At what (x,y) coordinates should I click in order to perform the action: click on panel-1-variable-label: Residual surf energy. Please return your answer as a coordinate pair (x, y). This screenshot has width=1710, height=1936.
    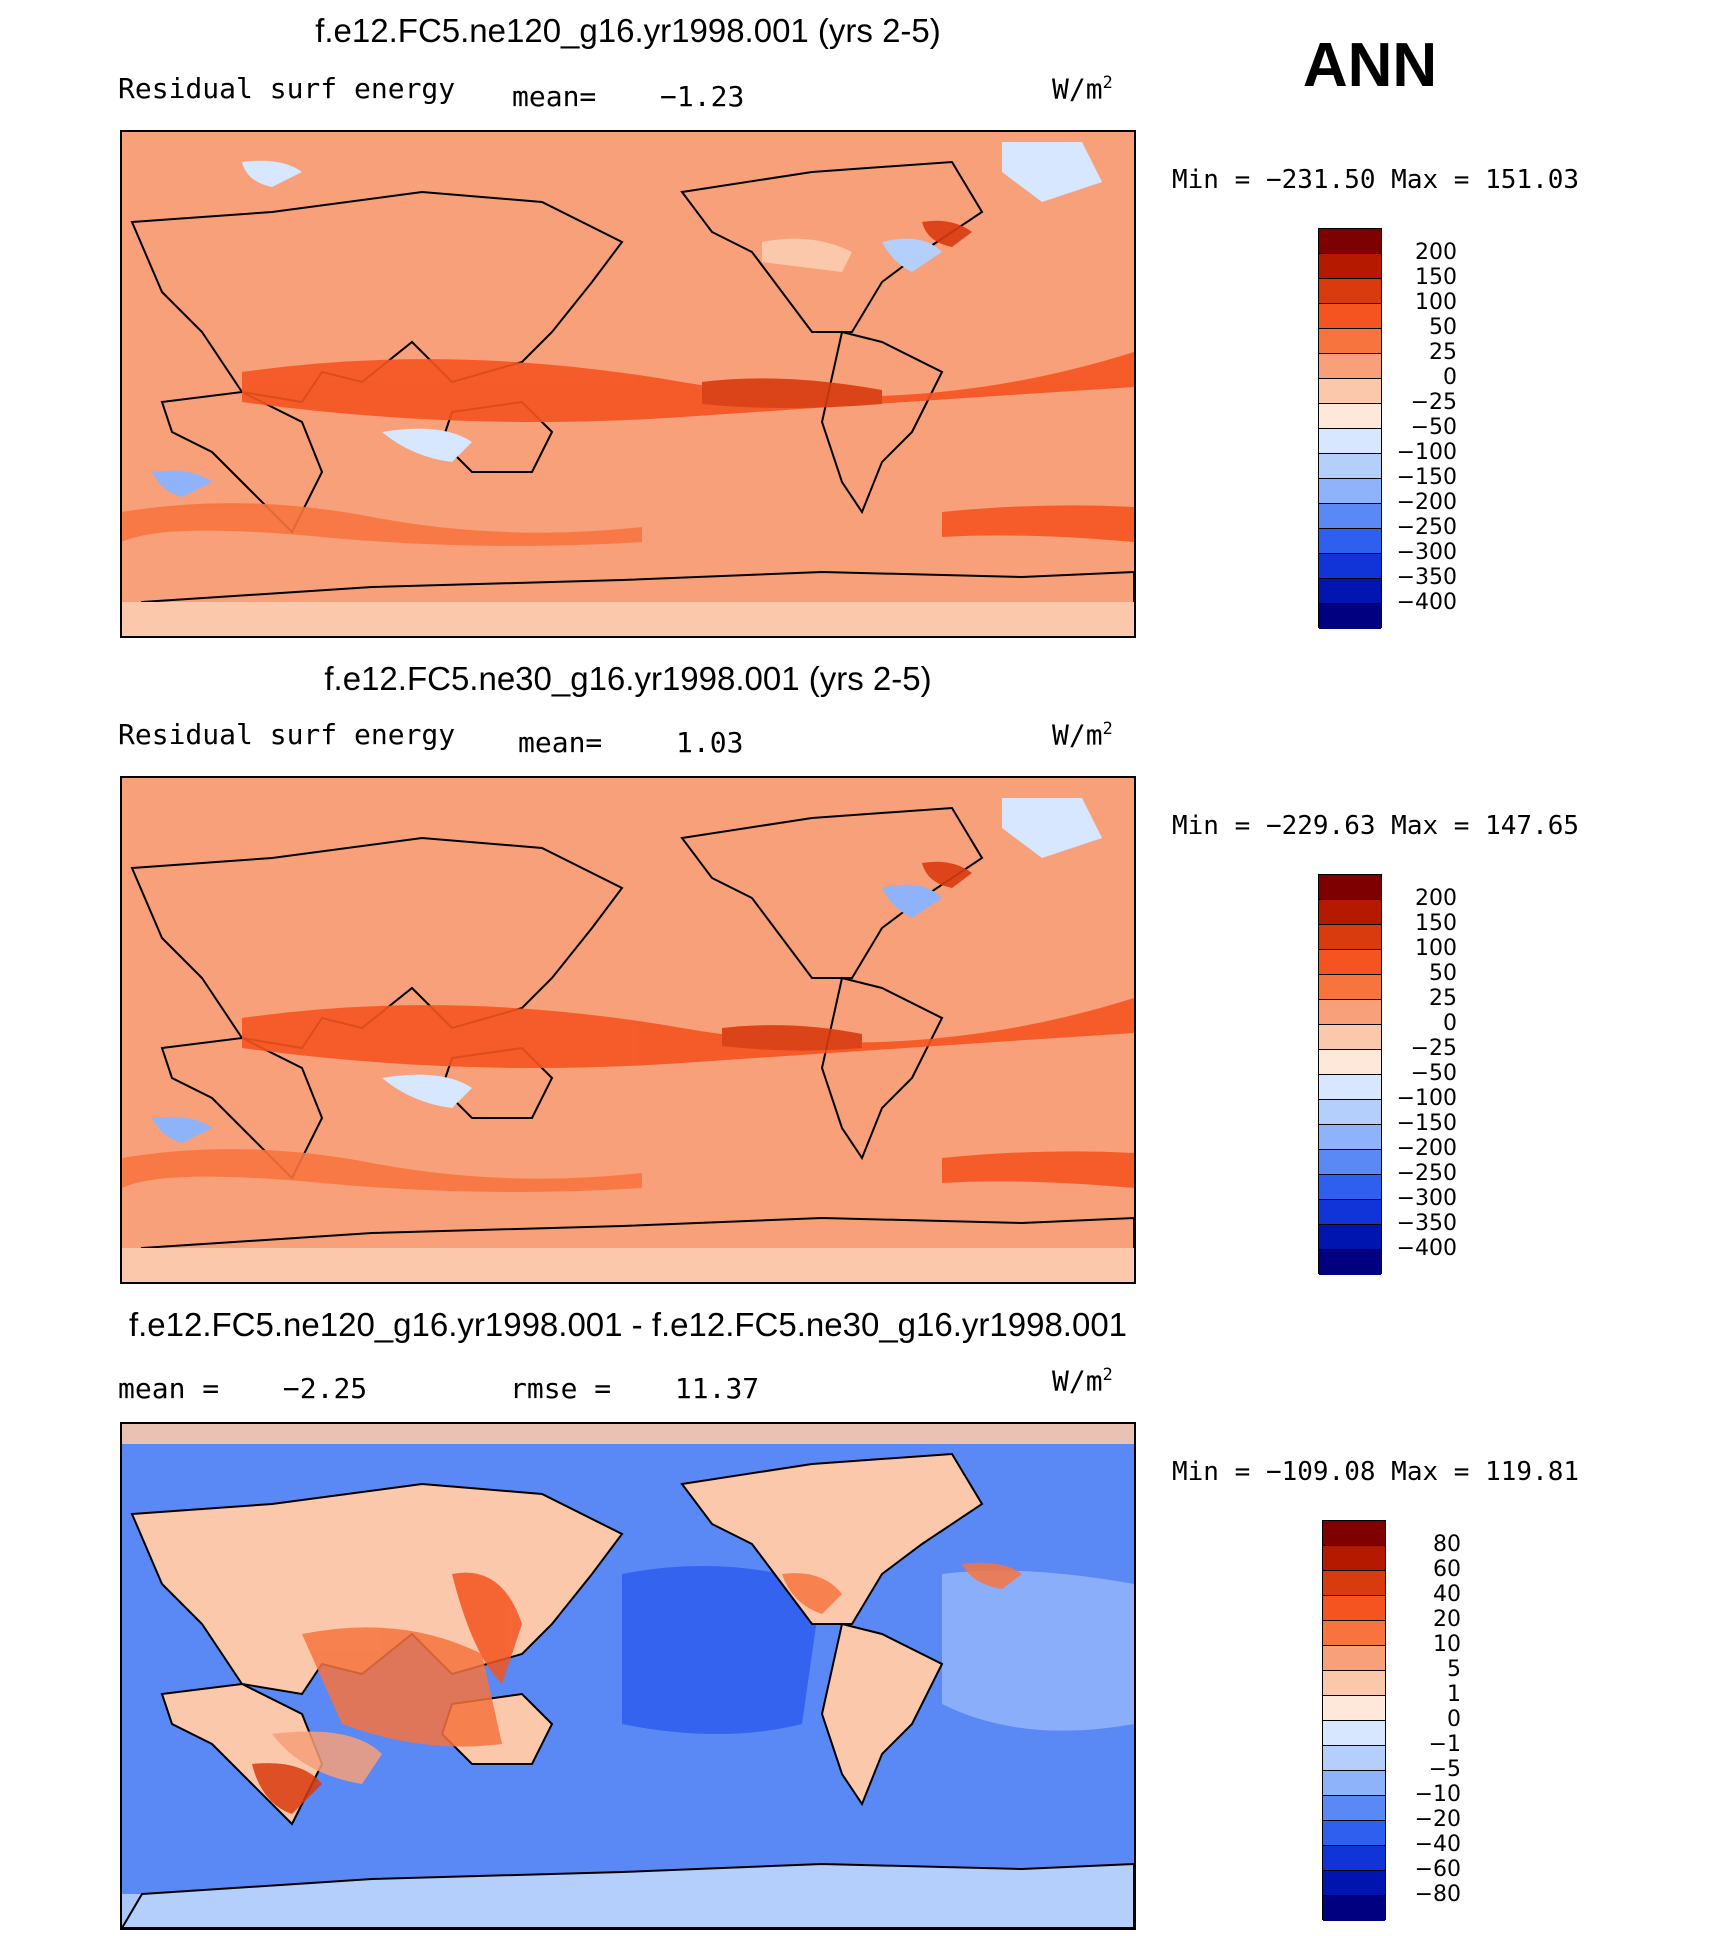
    Looking at the image, I should click on (287, 88).